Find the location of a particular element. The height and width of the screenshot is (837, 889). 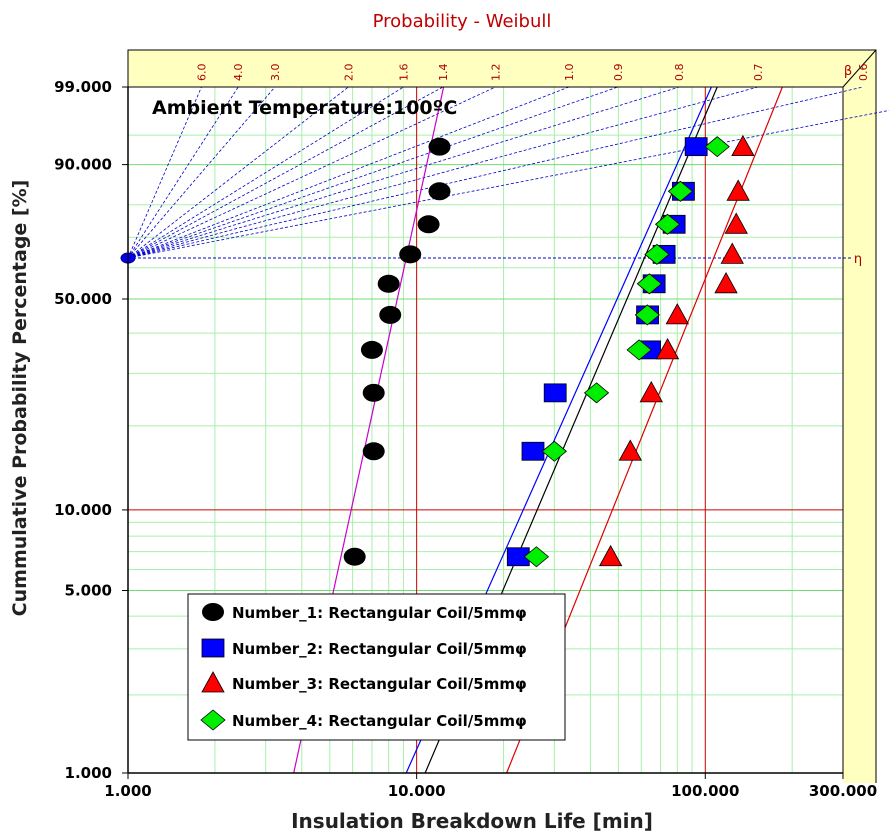

beta-tick-label: 0.9 is located at coordinates (618, 73).